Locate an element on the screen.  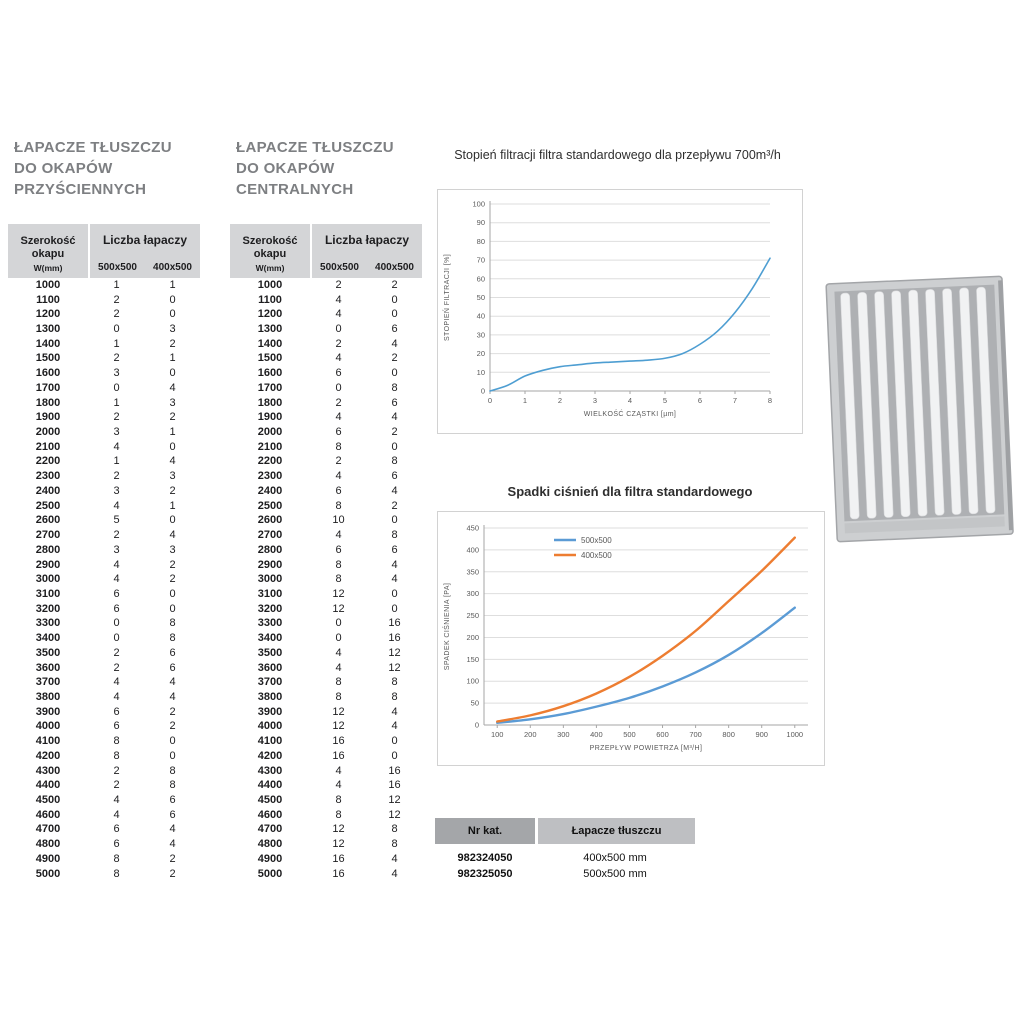
table-row: 5000 8 2 is located at coordinates (105, 873).